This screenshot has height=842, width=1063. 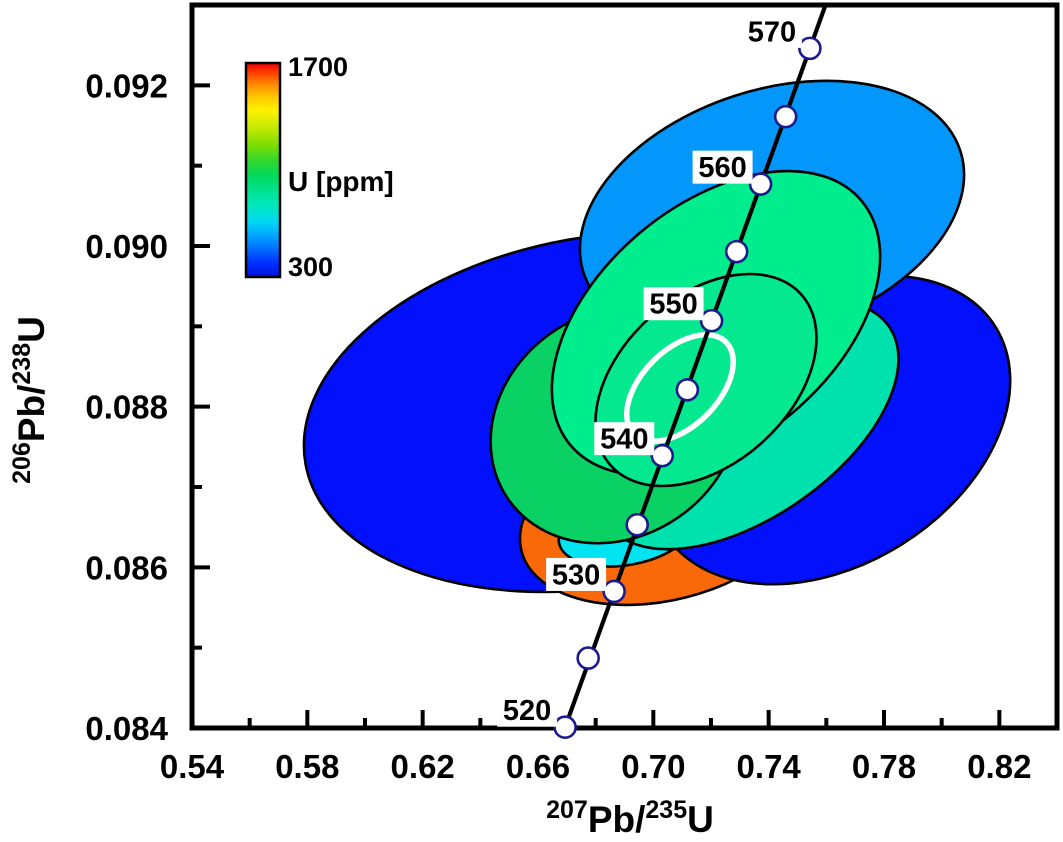 I want to click on colorbar-min-label: 300, so click(x=310, y=267).